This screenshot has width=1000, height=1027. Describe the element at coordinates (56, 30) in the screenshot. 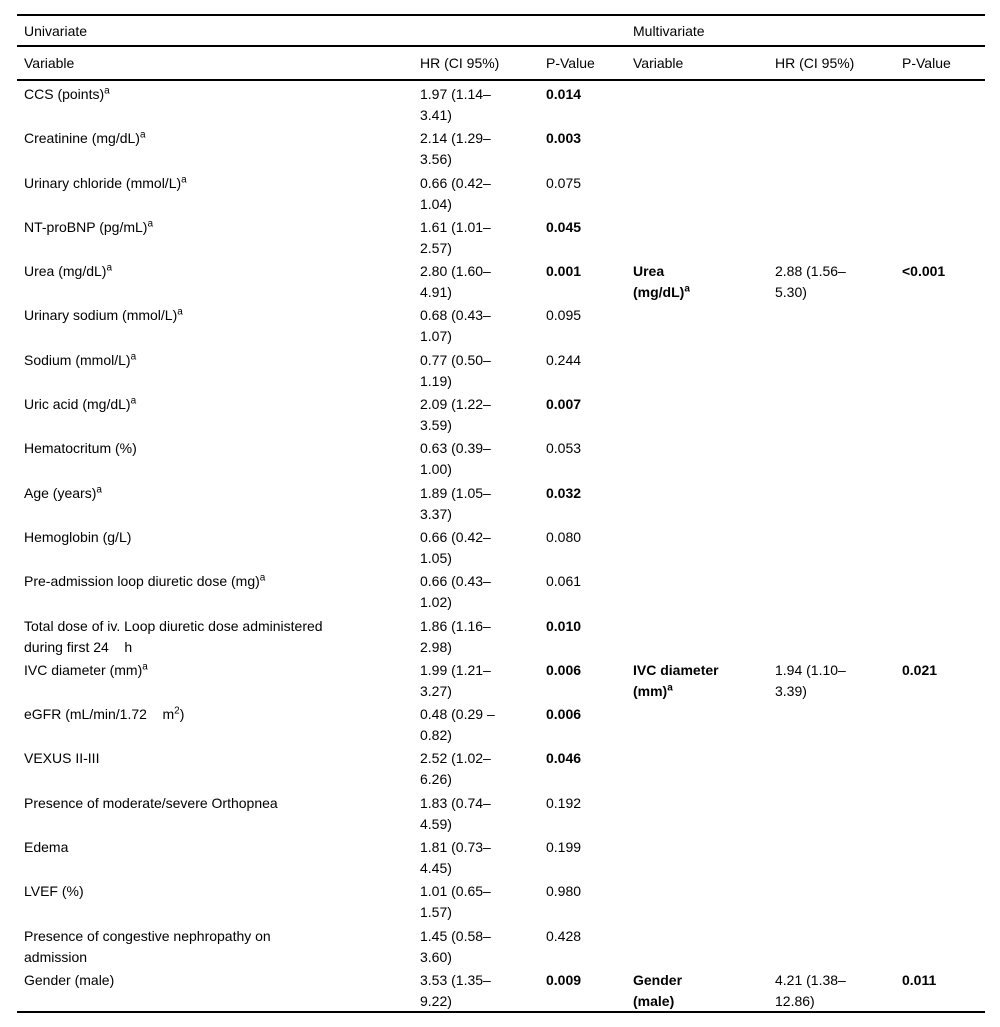

I see `group-header-univariate: Univariate` at that location.